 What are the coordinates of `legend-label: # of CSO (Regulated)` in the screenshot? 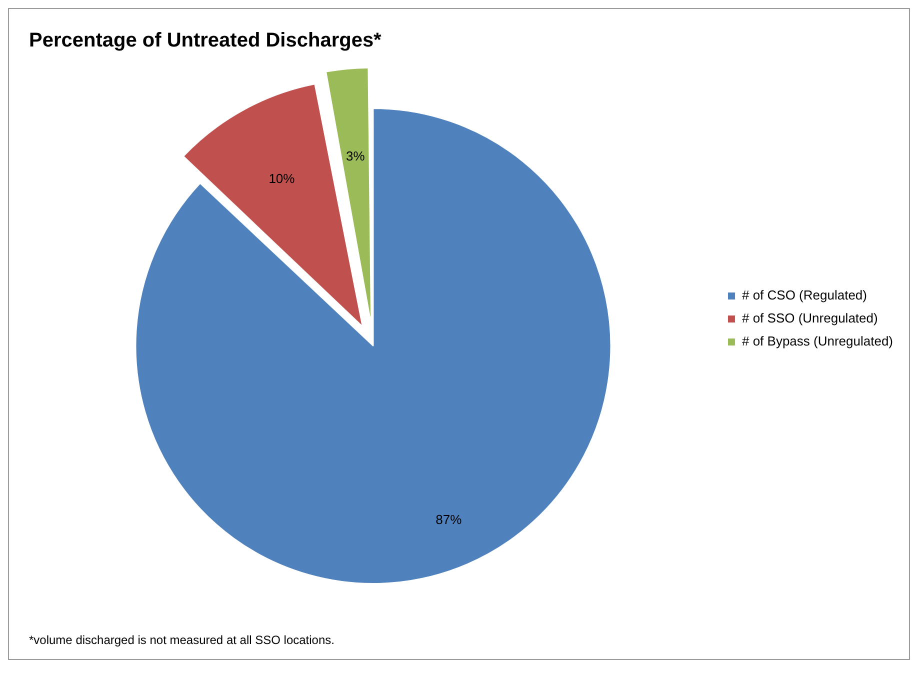 It's located at (804, 295).